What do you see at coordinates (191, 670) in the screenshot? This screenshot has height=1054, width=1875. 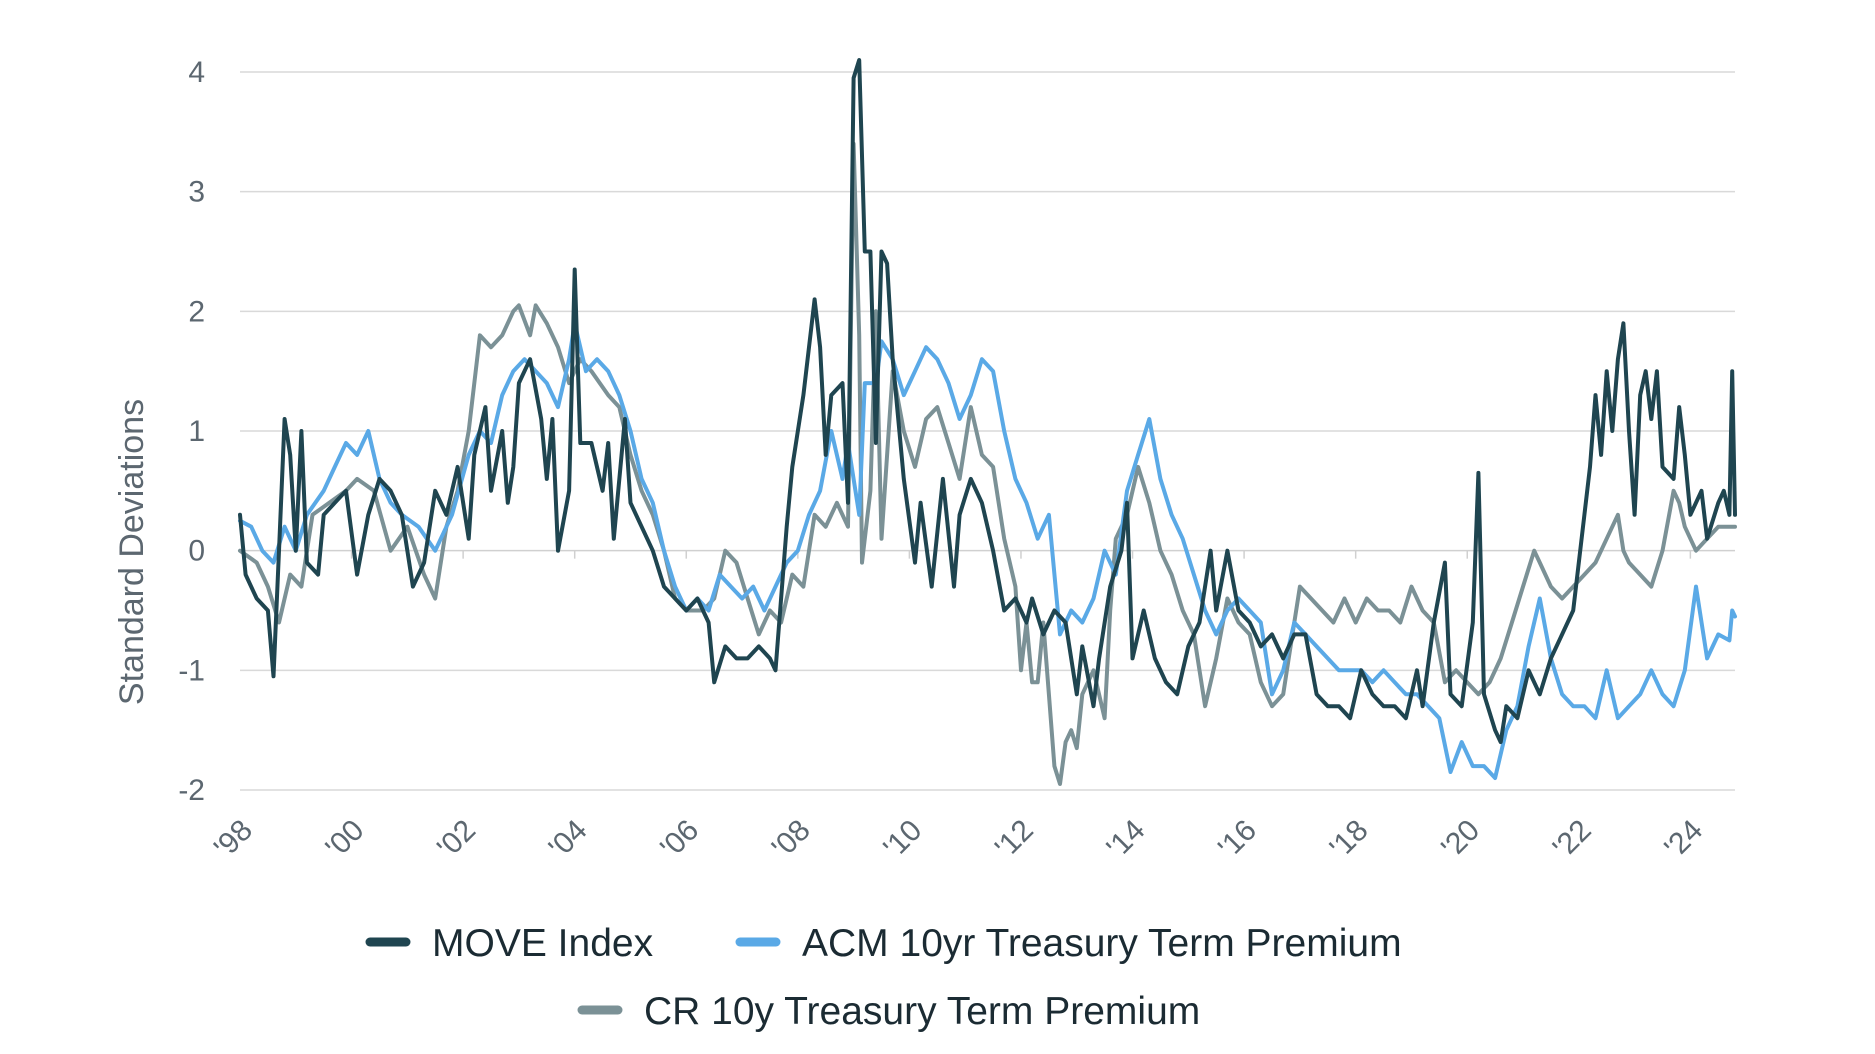 I see `y-tick-label: -1` at bounding box center [191, 670].